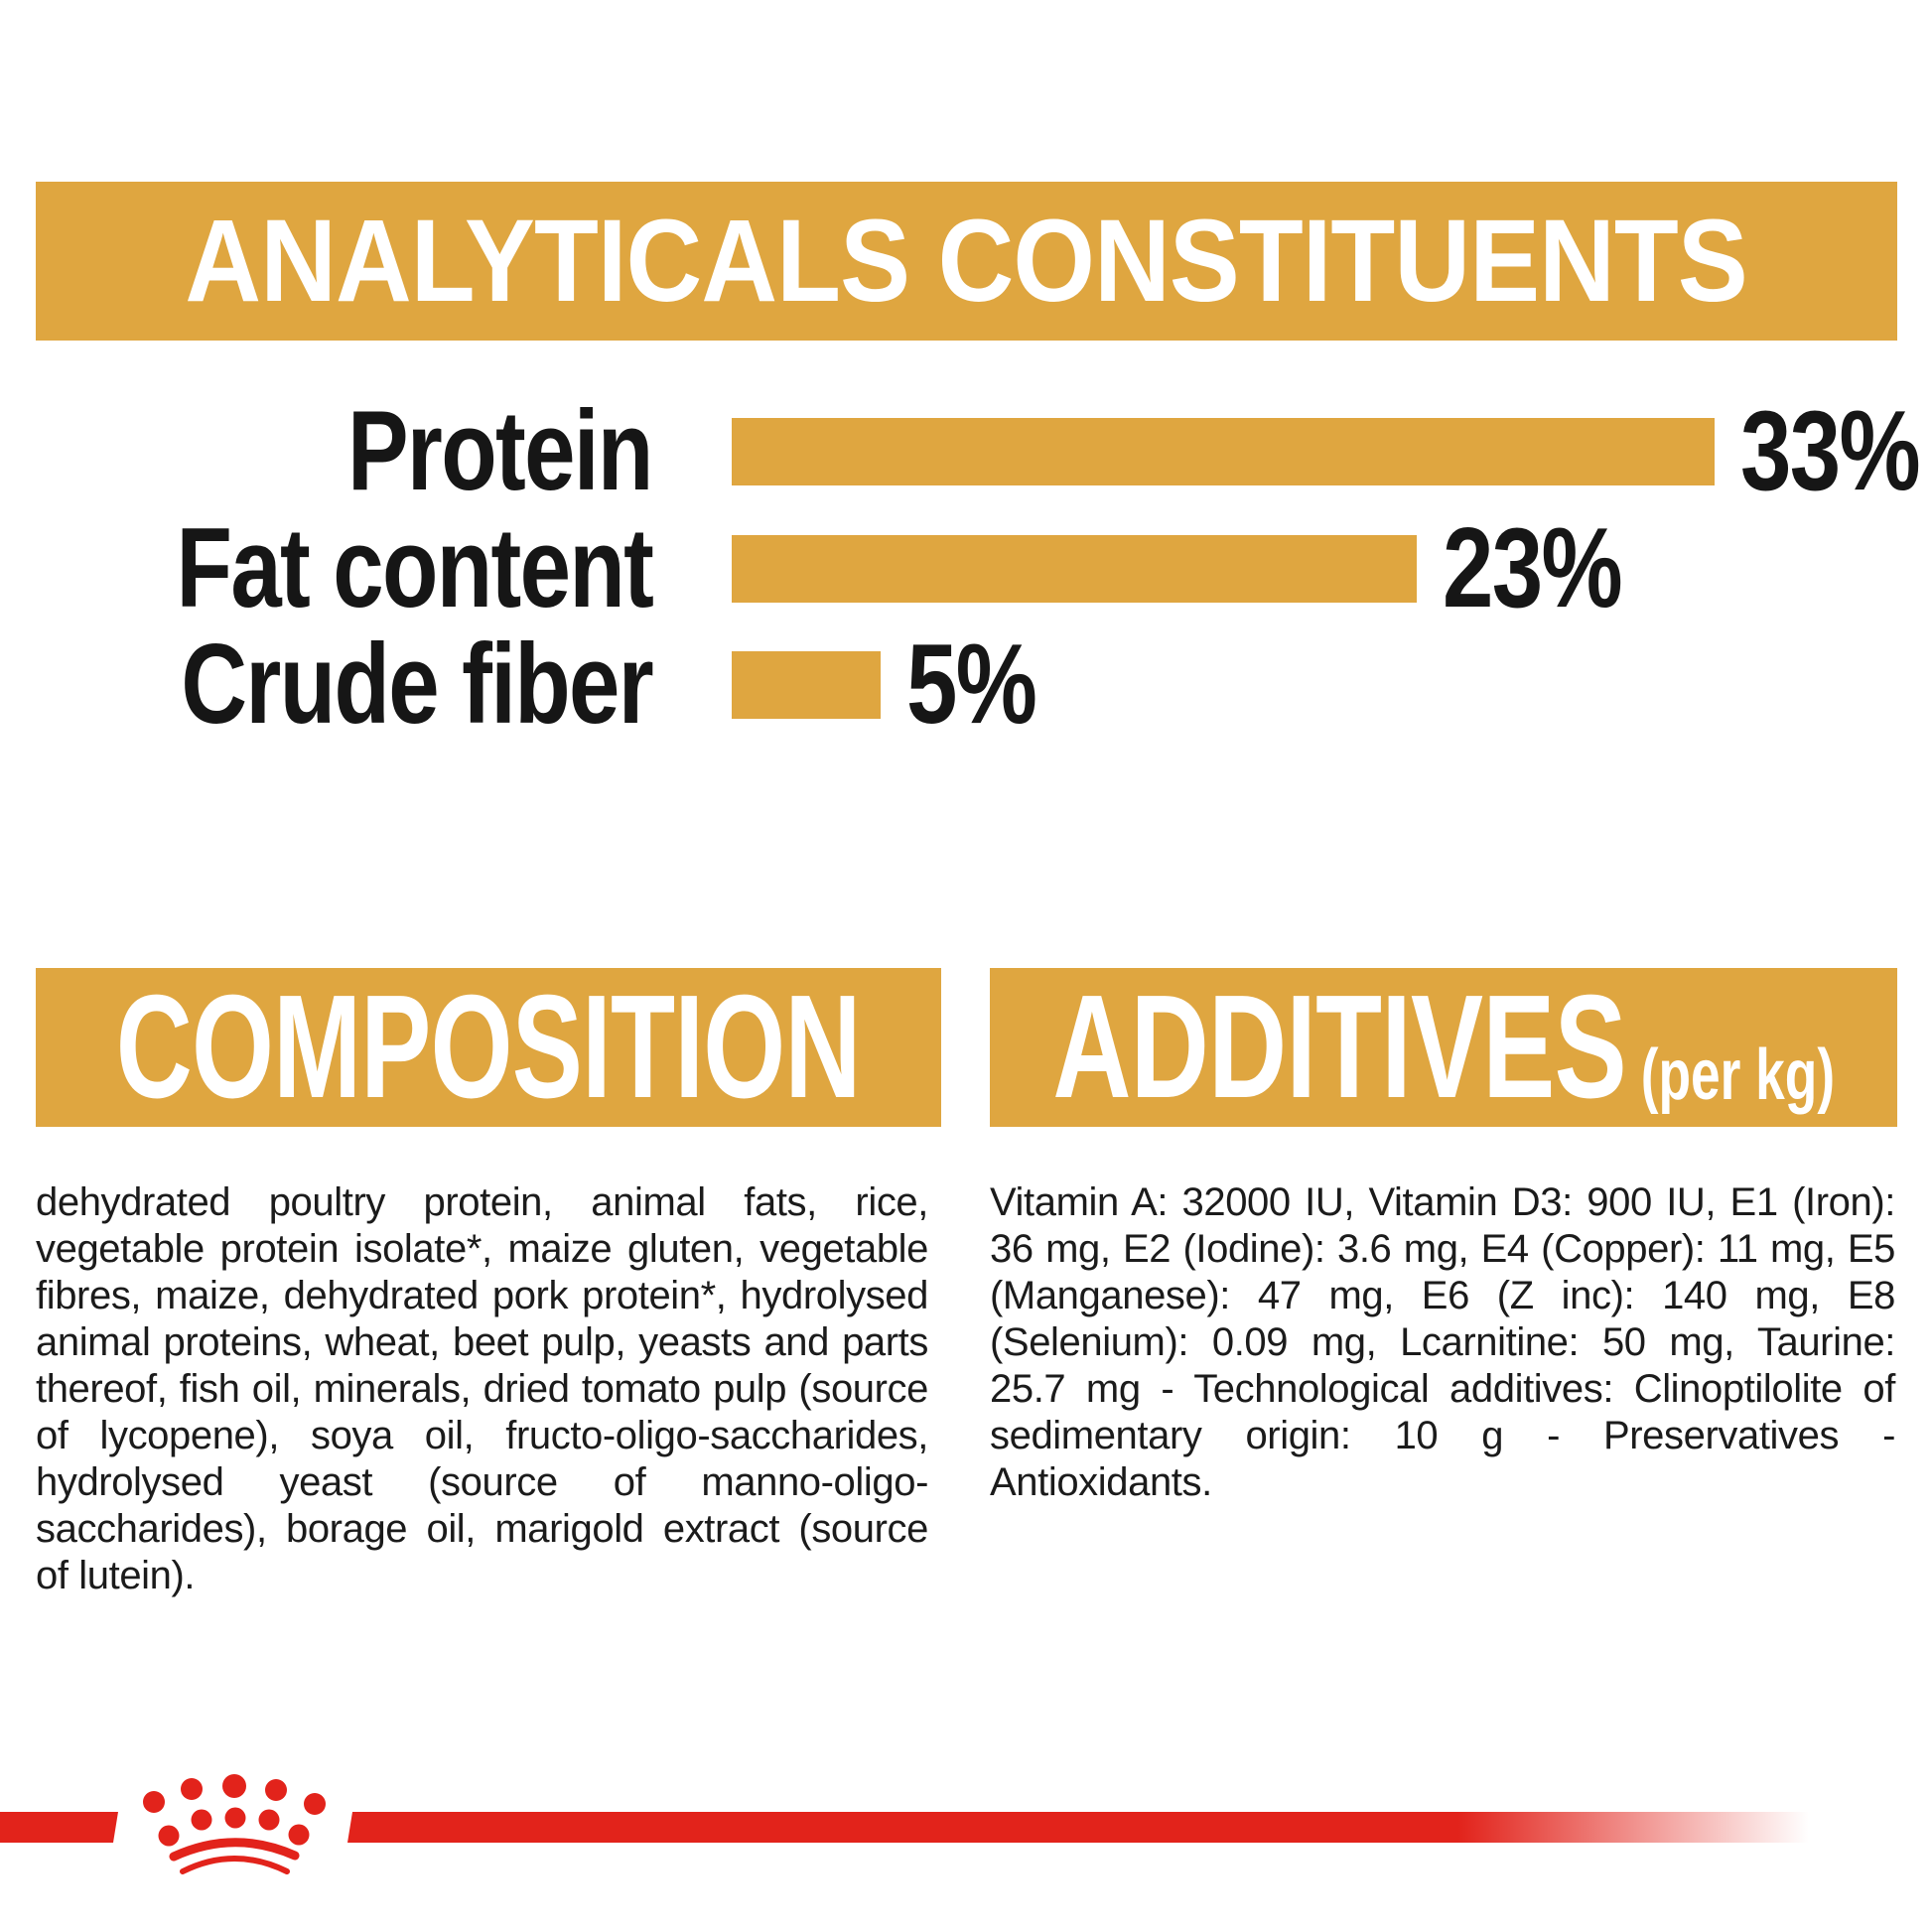  I want to click on additives-title-wrap: ADDITIVES (per kg), so click(1443, 1047).